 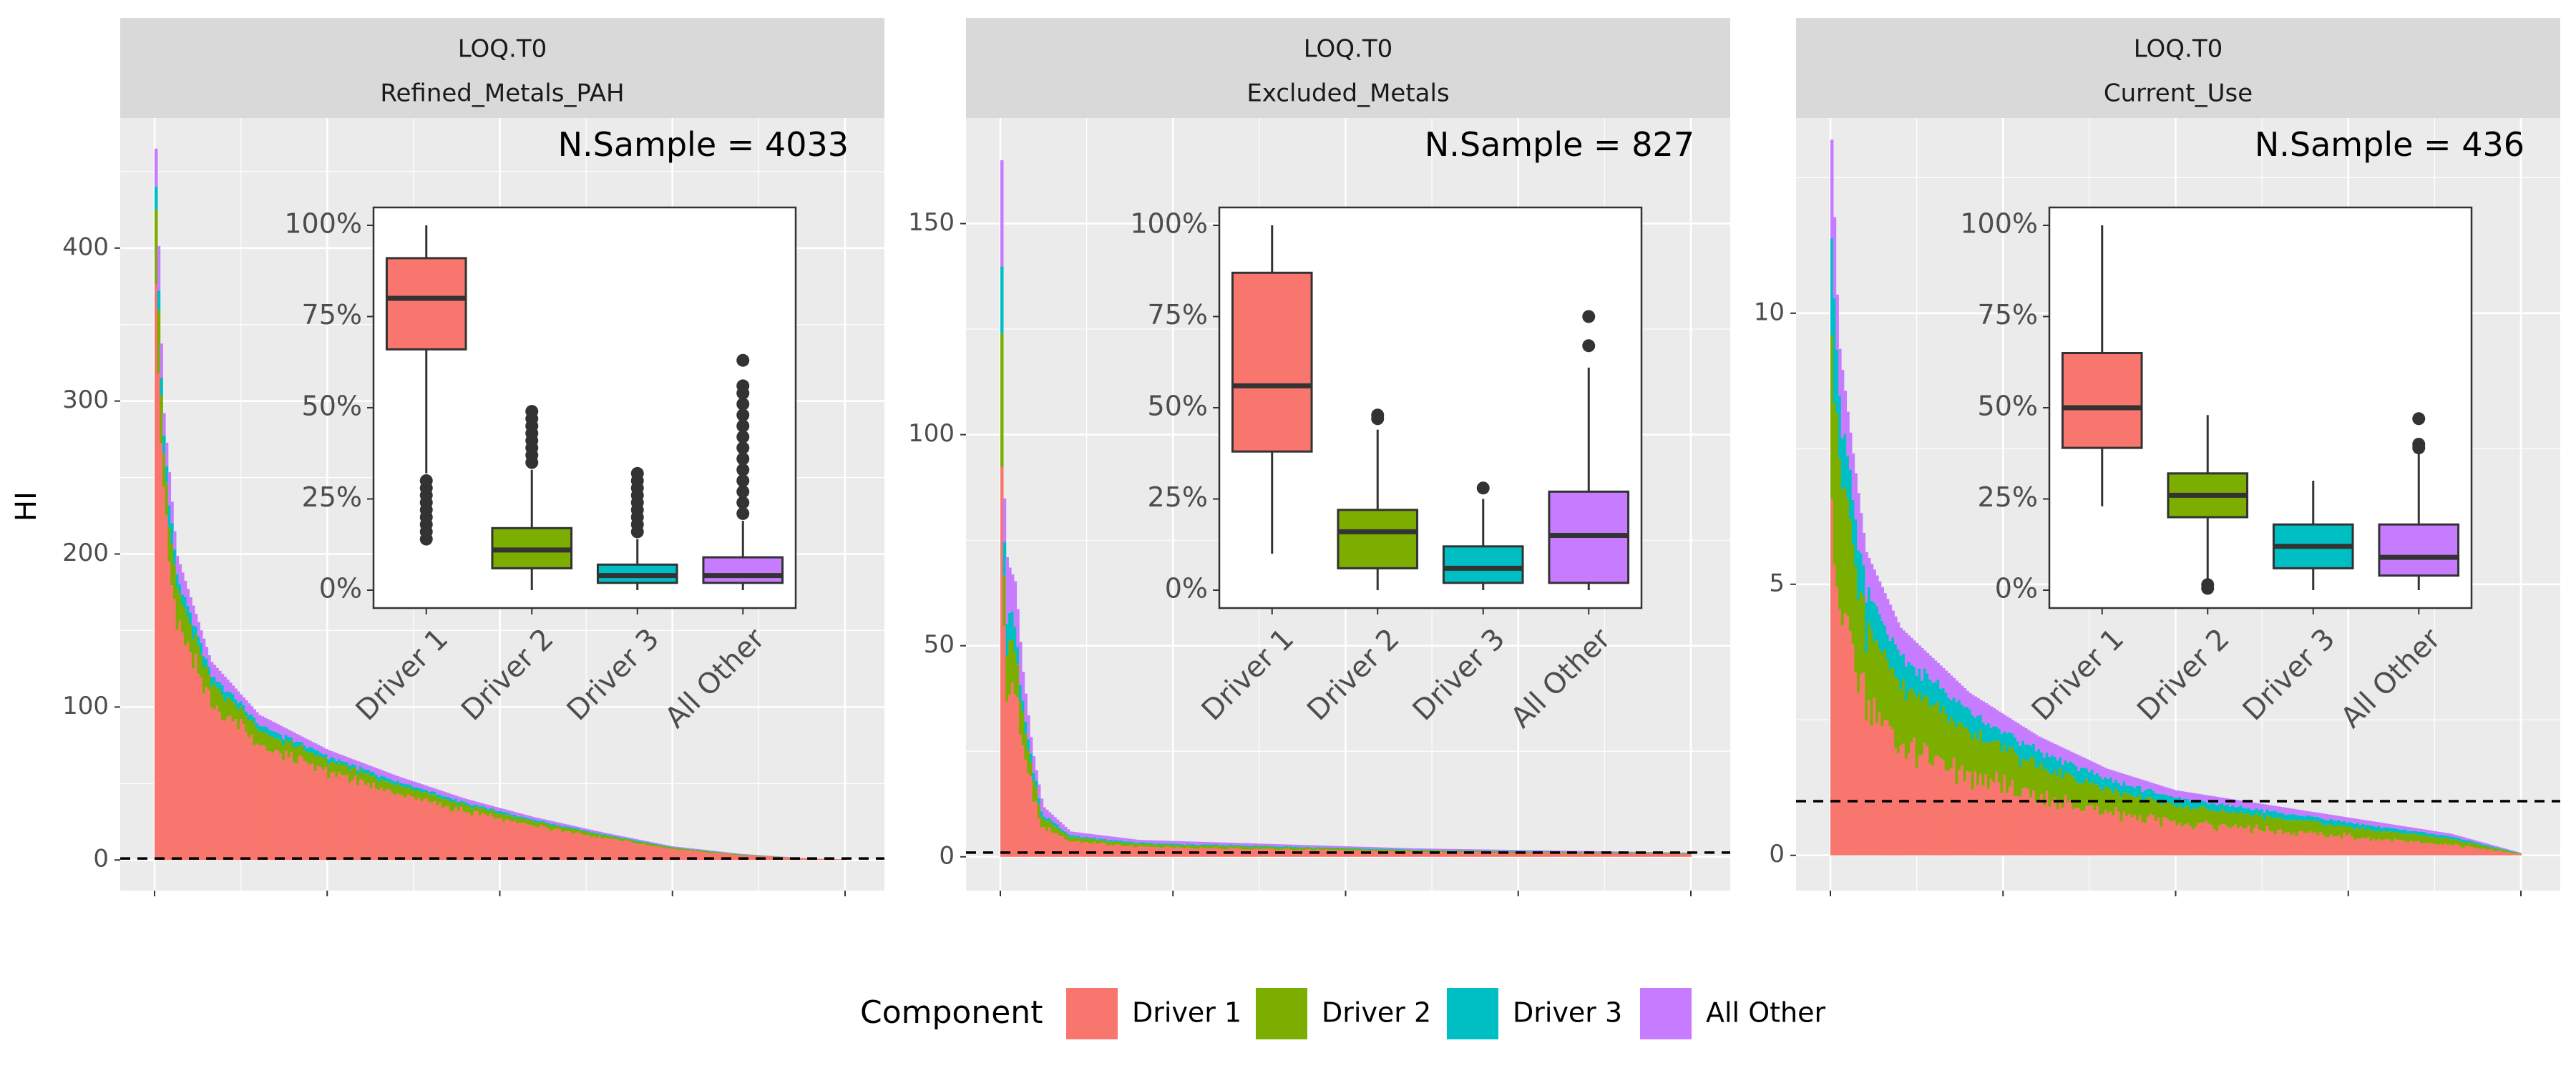 I want to click on outlier-point, so click(x=743, y=492).